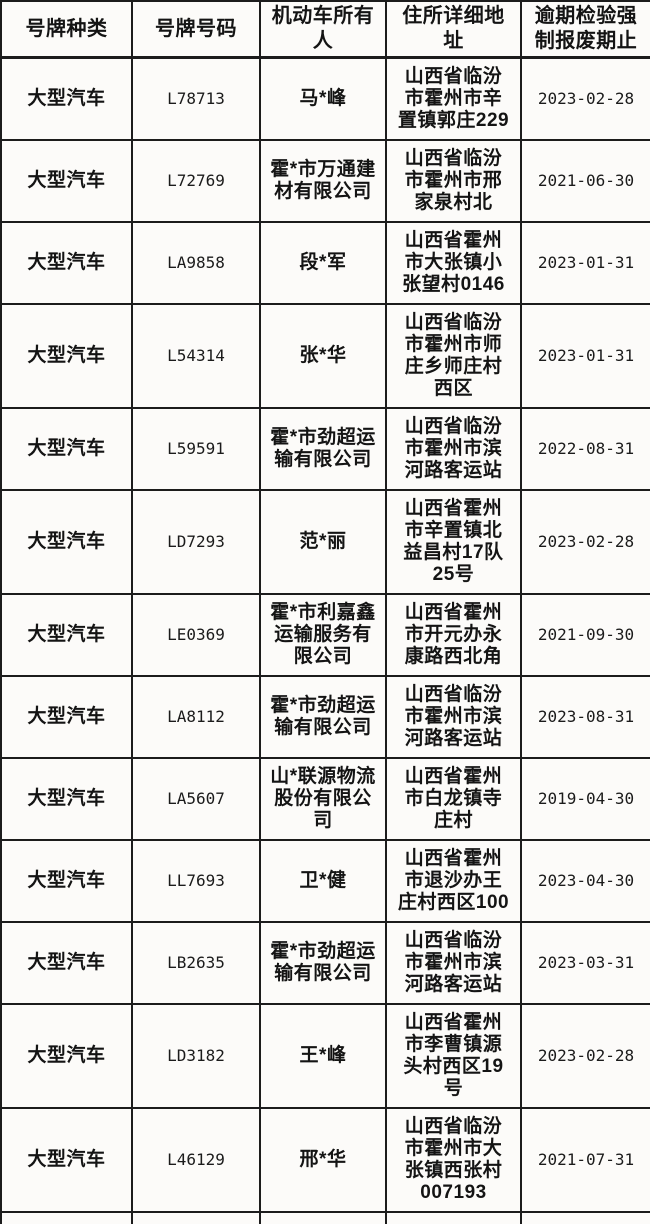 The width and height of the screenshot is (650, 1224). What do you see at coordinates (453, 29) in the screenshot?
I see `column-header-address: 住所详细地址` at bounding box center [453, 29].